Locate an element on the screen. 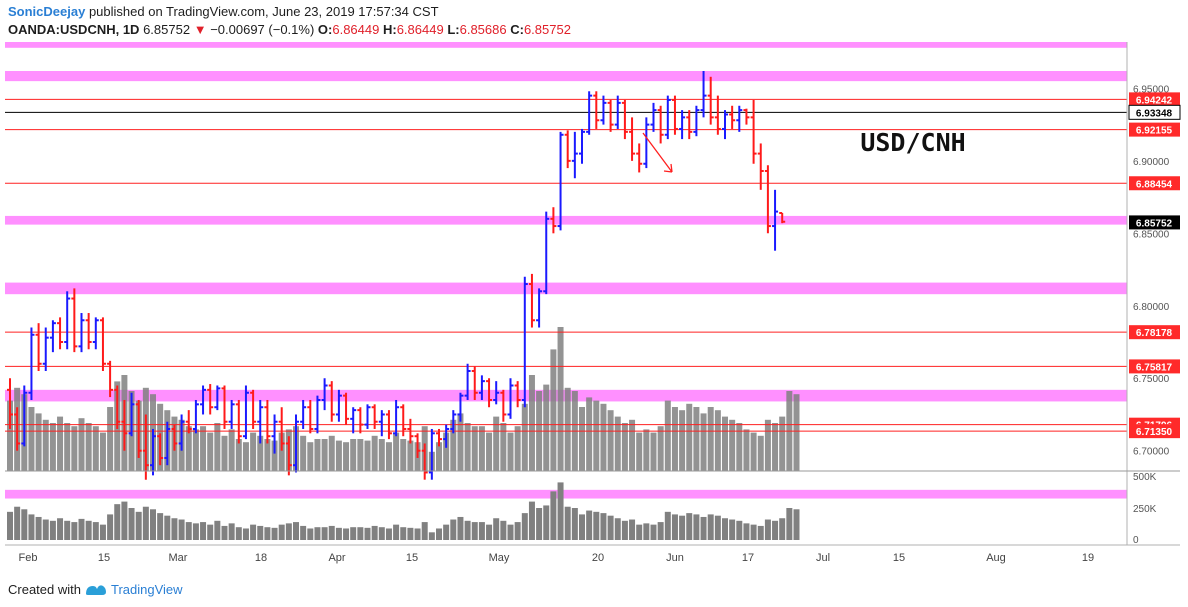  price-tick-label: 6.85000 is located at coordinates (1151, 234).